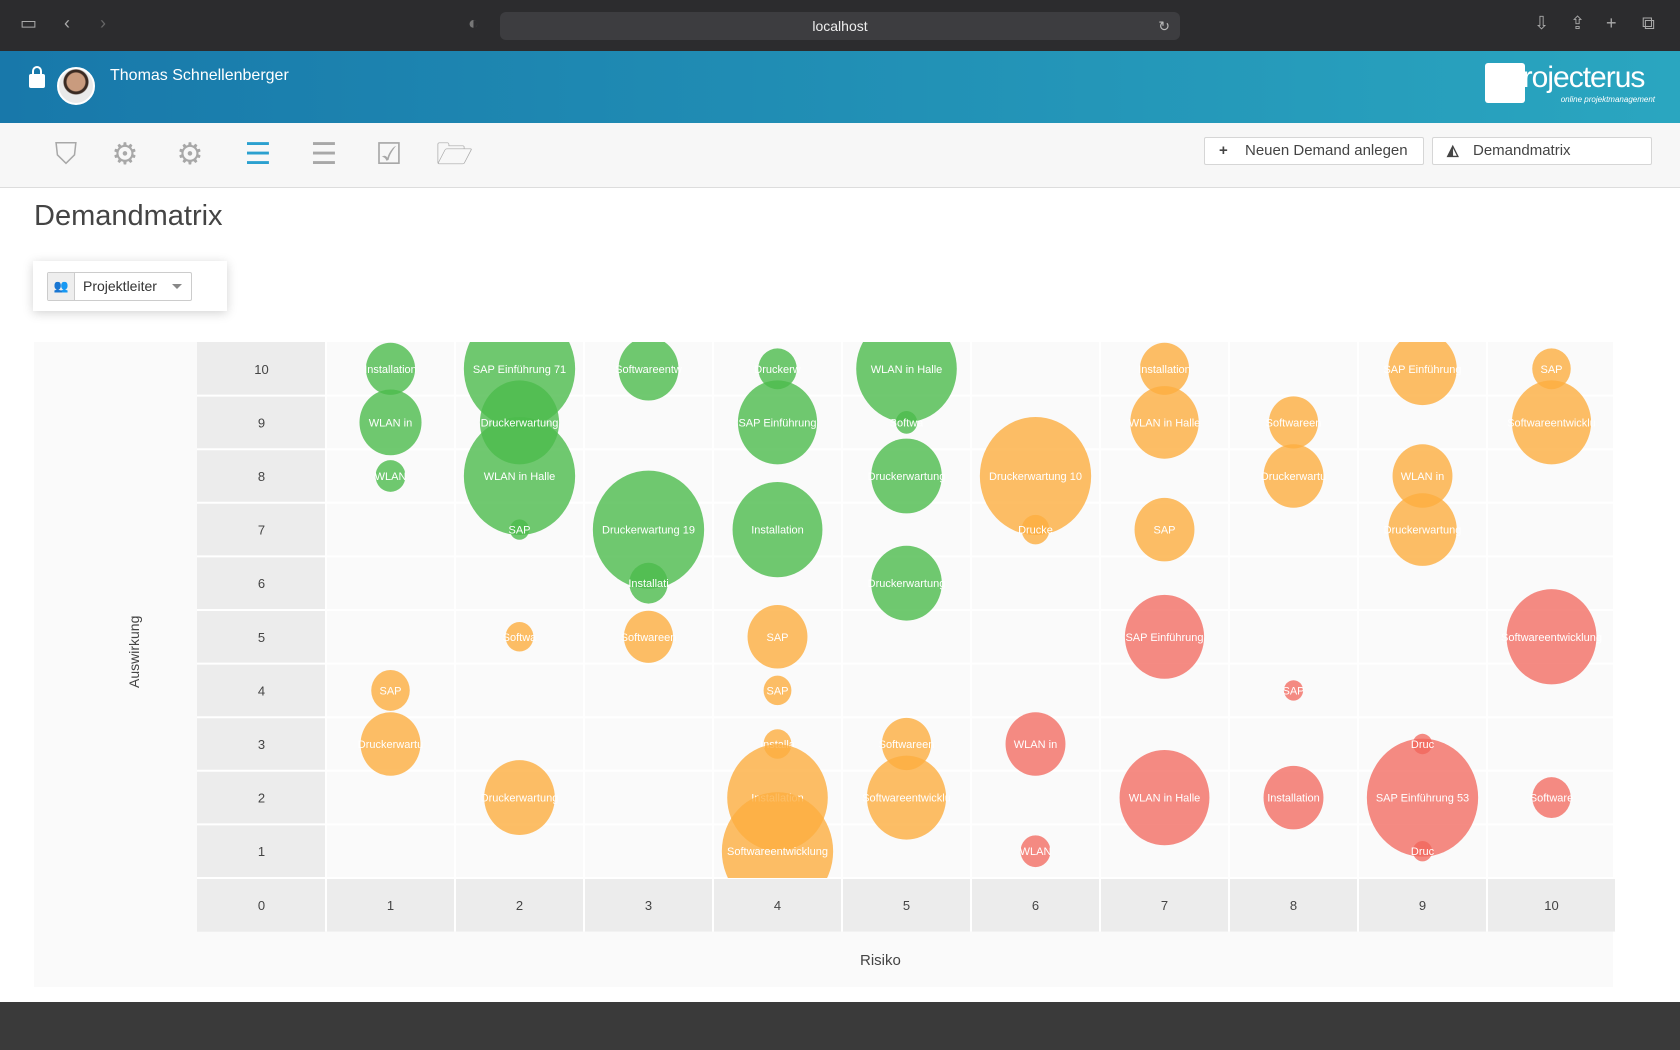  I want to click on bubble-red: WLAN in Halle, so click(1164, 797).